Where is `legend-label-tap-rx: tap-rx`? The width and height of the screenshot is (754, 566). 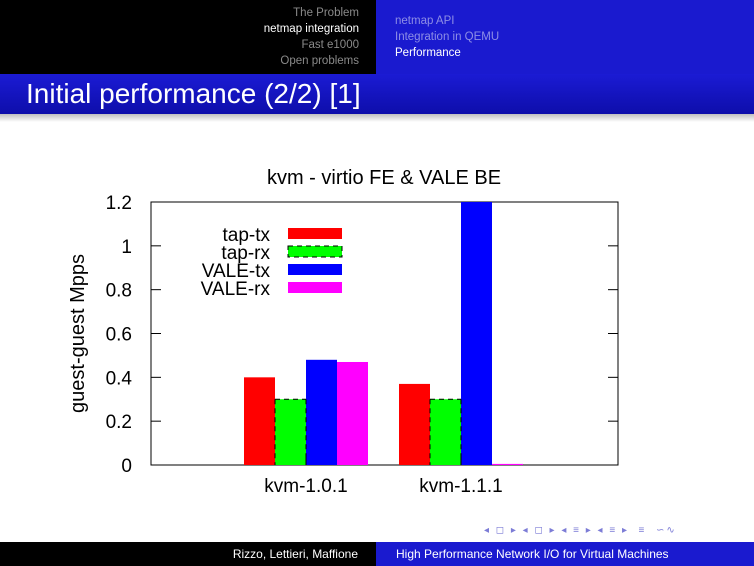
legend-label-tap-rx: tap-rx is located at coordinates (245, 253).